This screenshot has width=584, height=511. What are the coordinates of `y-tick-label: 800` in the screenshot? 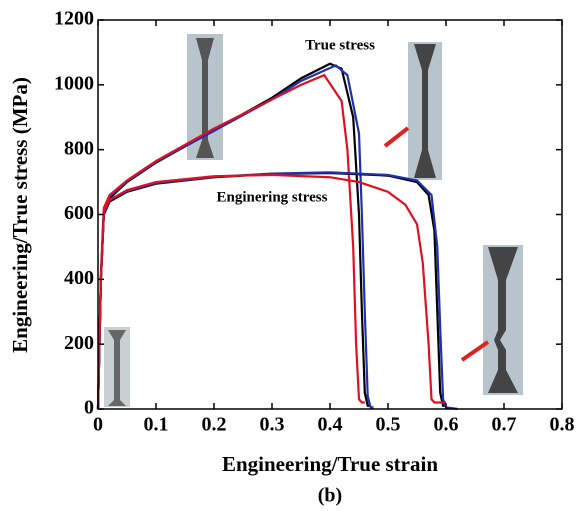 It's located at (79, 148).